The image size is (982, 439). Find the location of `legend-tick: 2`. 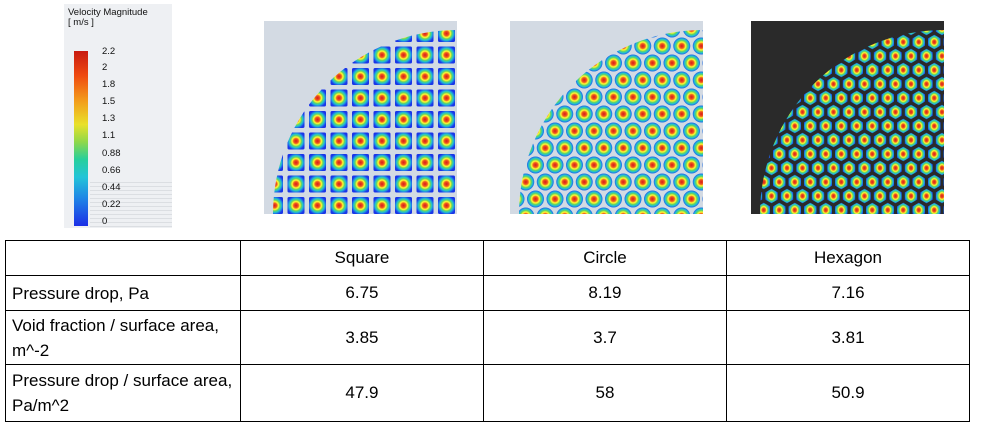

legend-tick: 2 is located at coordinates (105, 67).